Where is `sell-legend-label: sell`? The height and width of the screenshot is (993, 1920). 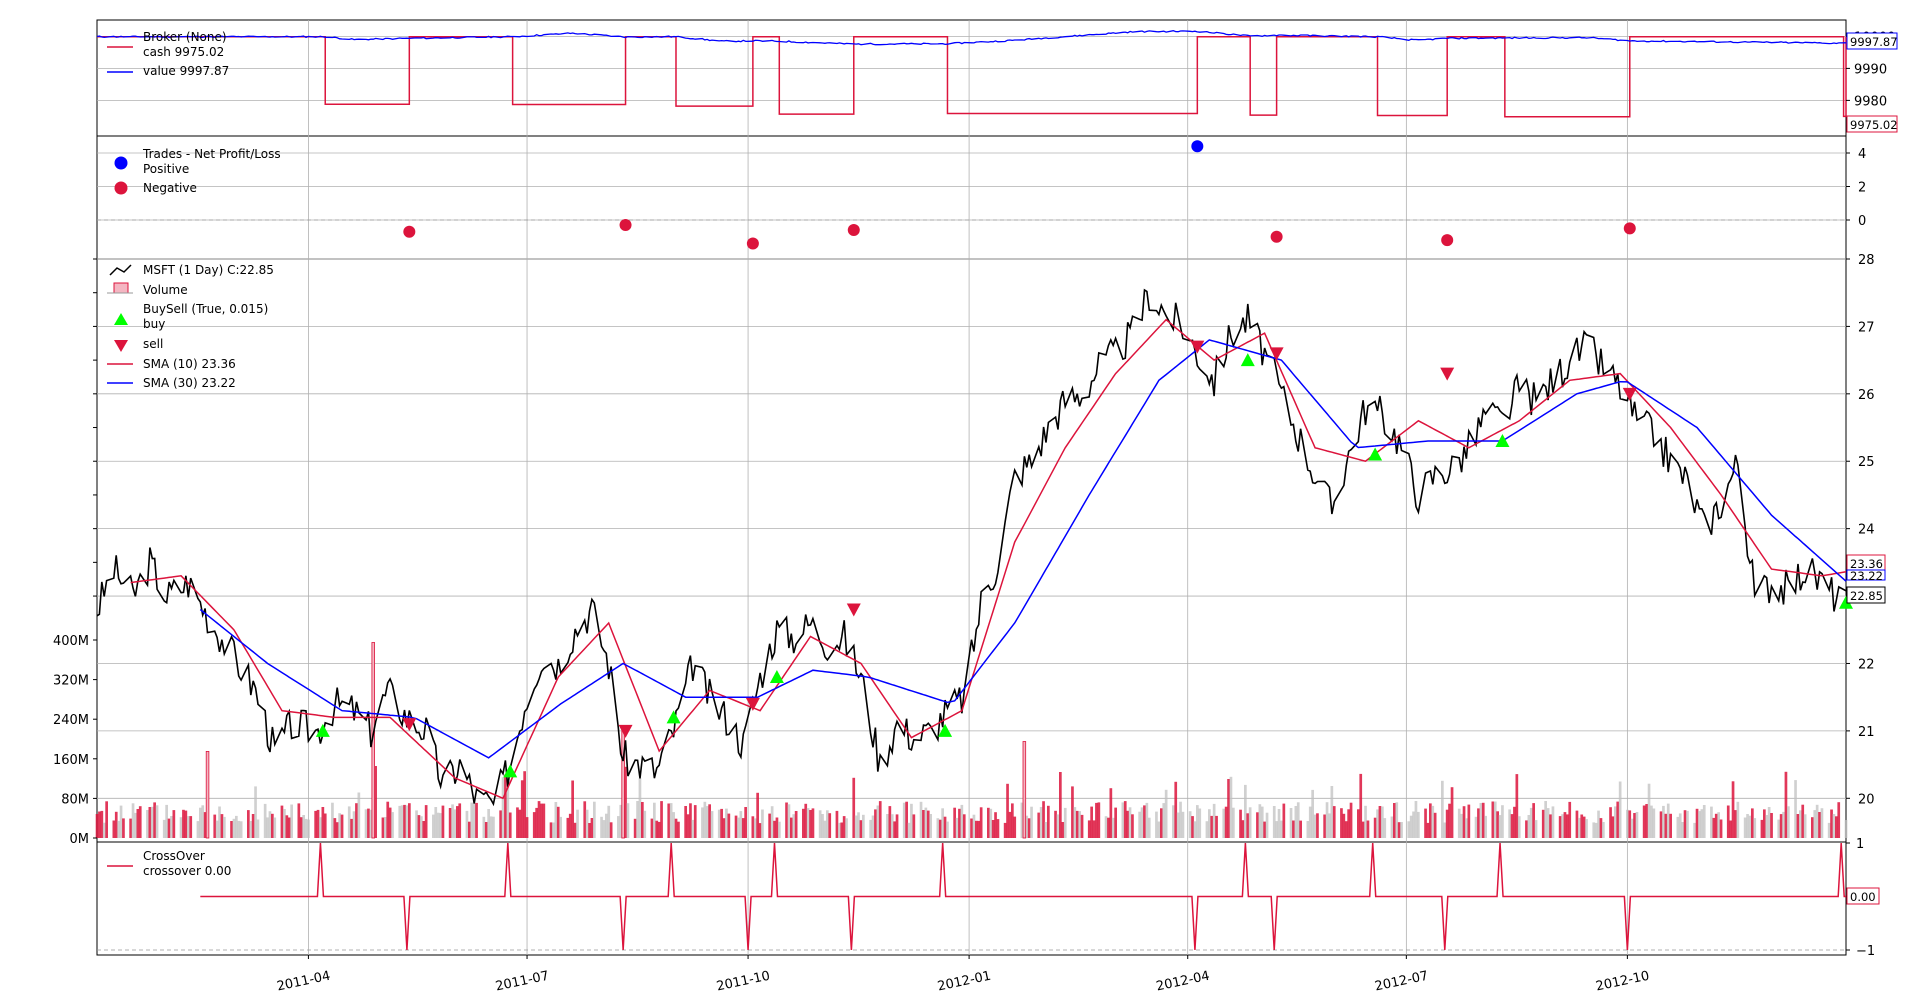 sell-legend-label: sell is located at coordinates (153, 344).